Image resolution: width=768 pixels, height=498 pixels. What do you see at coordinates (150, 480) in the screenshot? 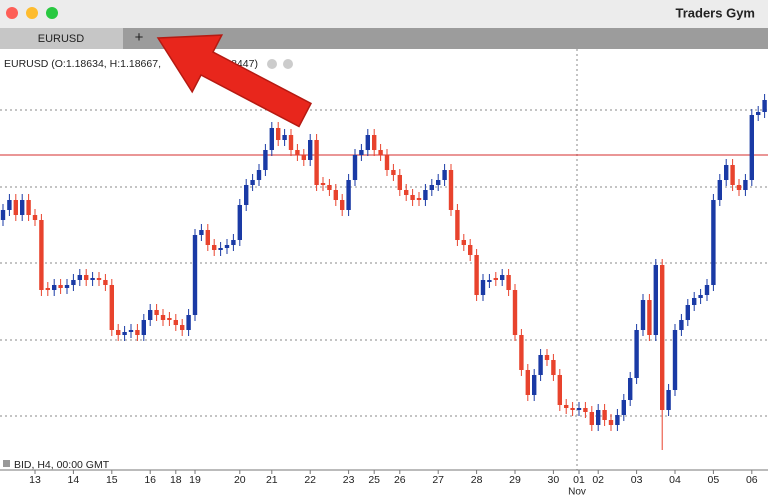
I see `x-tick-label: 16` at bounding box center [150, 480].